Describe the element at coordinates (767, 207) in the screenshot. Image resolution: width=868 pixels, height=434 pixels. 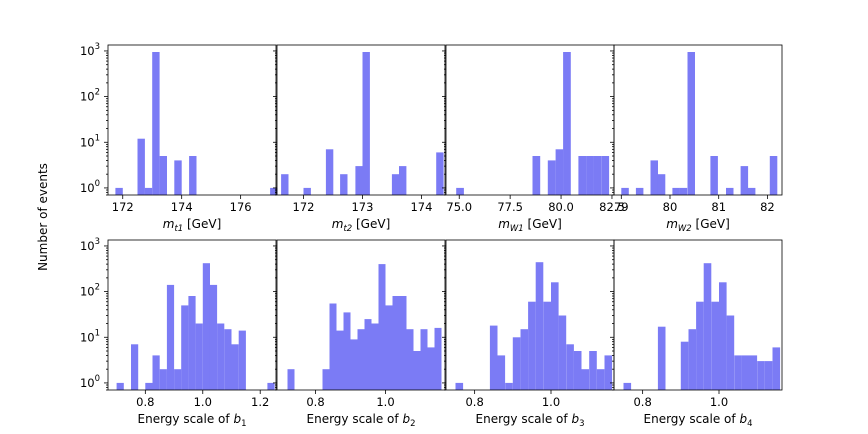
I see `x-tick-label: 82` at that location.